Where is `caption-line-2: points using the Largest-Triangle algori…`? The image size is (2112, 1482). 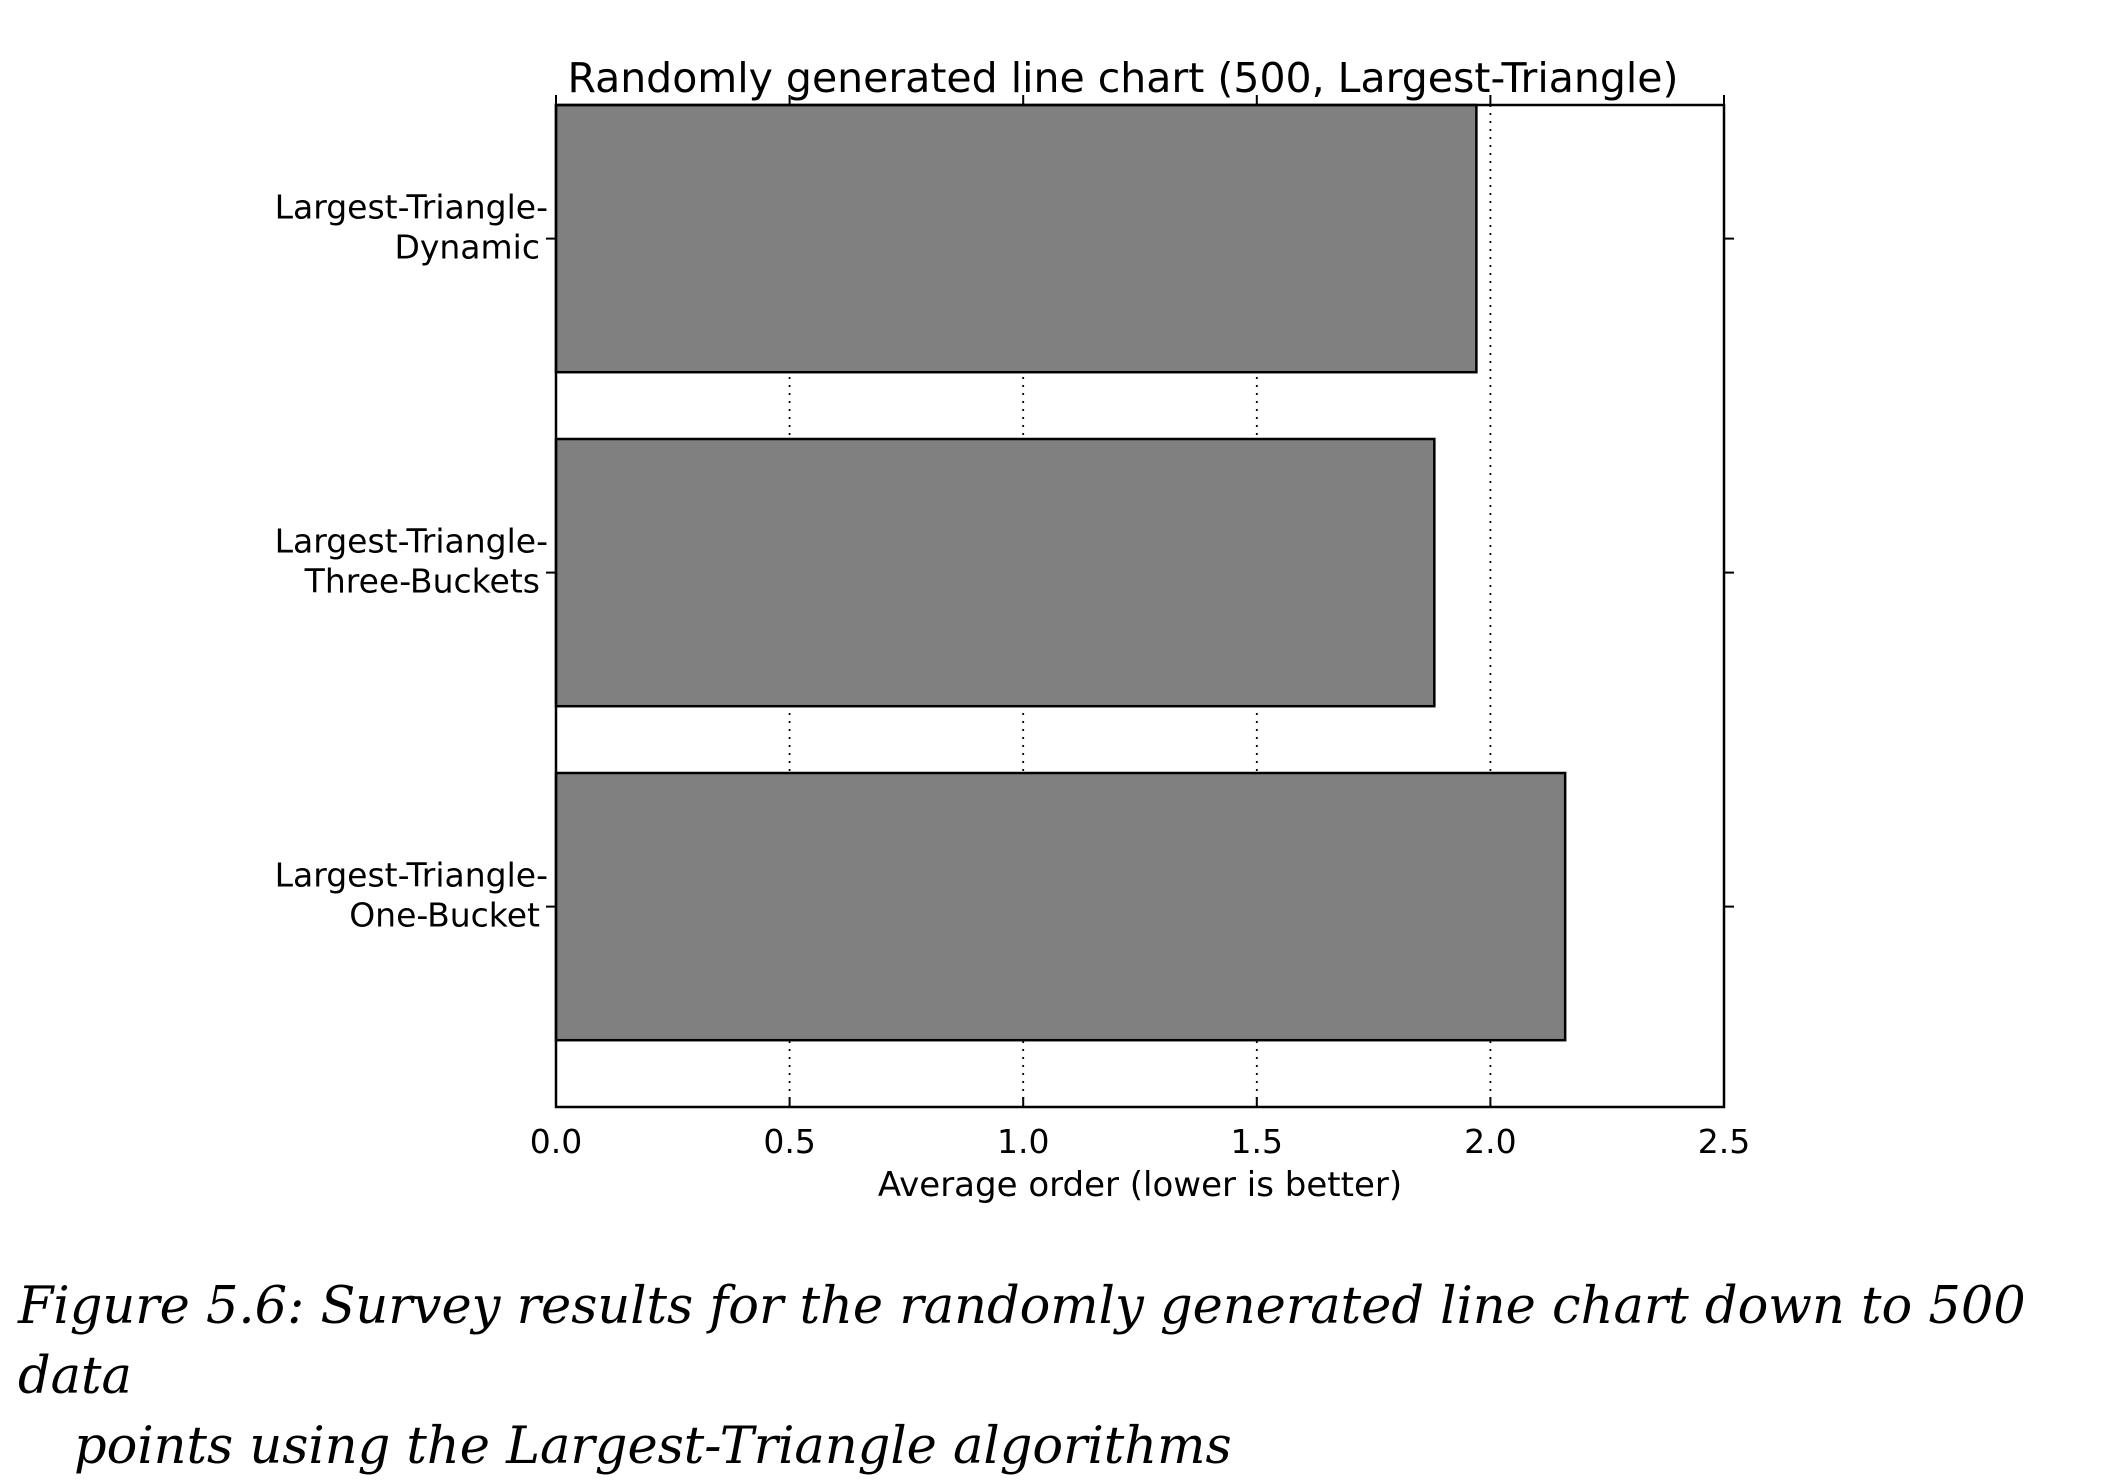 caption-line-2: points using the Largest-Triangle algori… is located at coordinates (653, 1446).